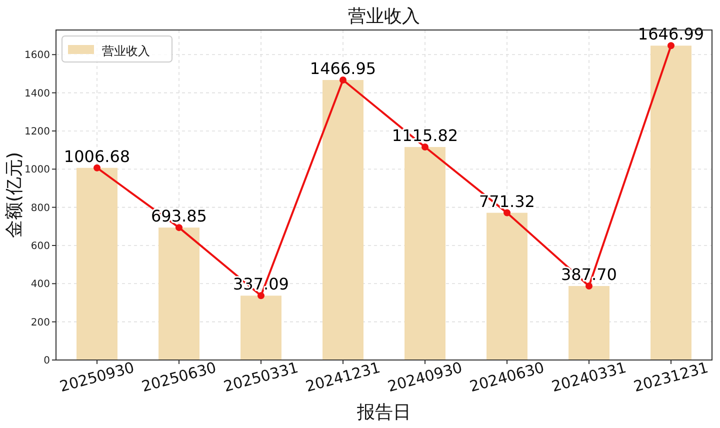  Describe the element at coordinates (40, 246) in the screenshot. I see `y-tick-label: 600` at that location.